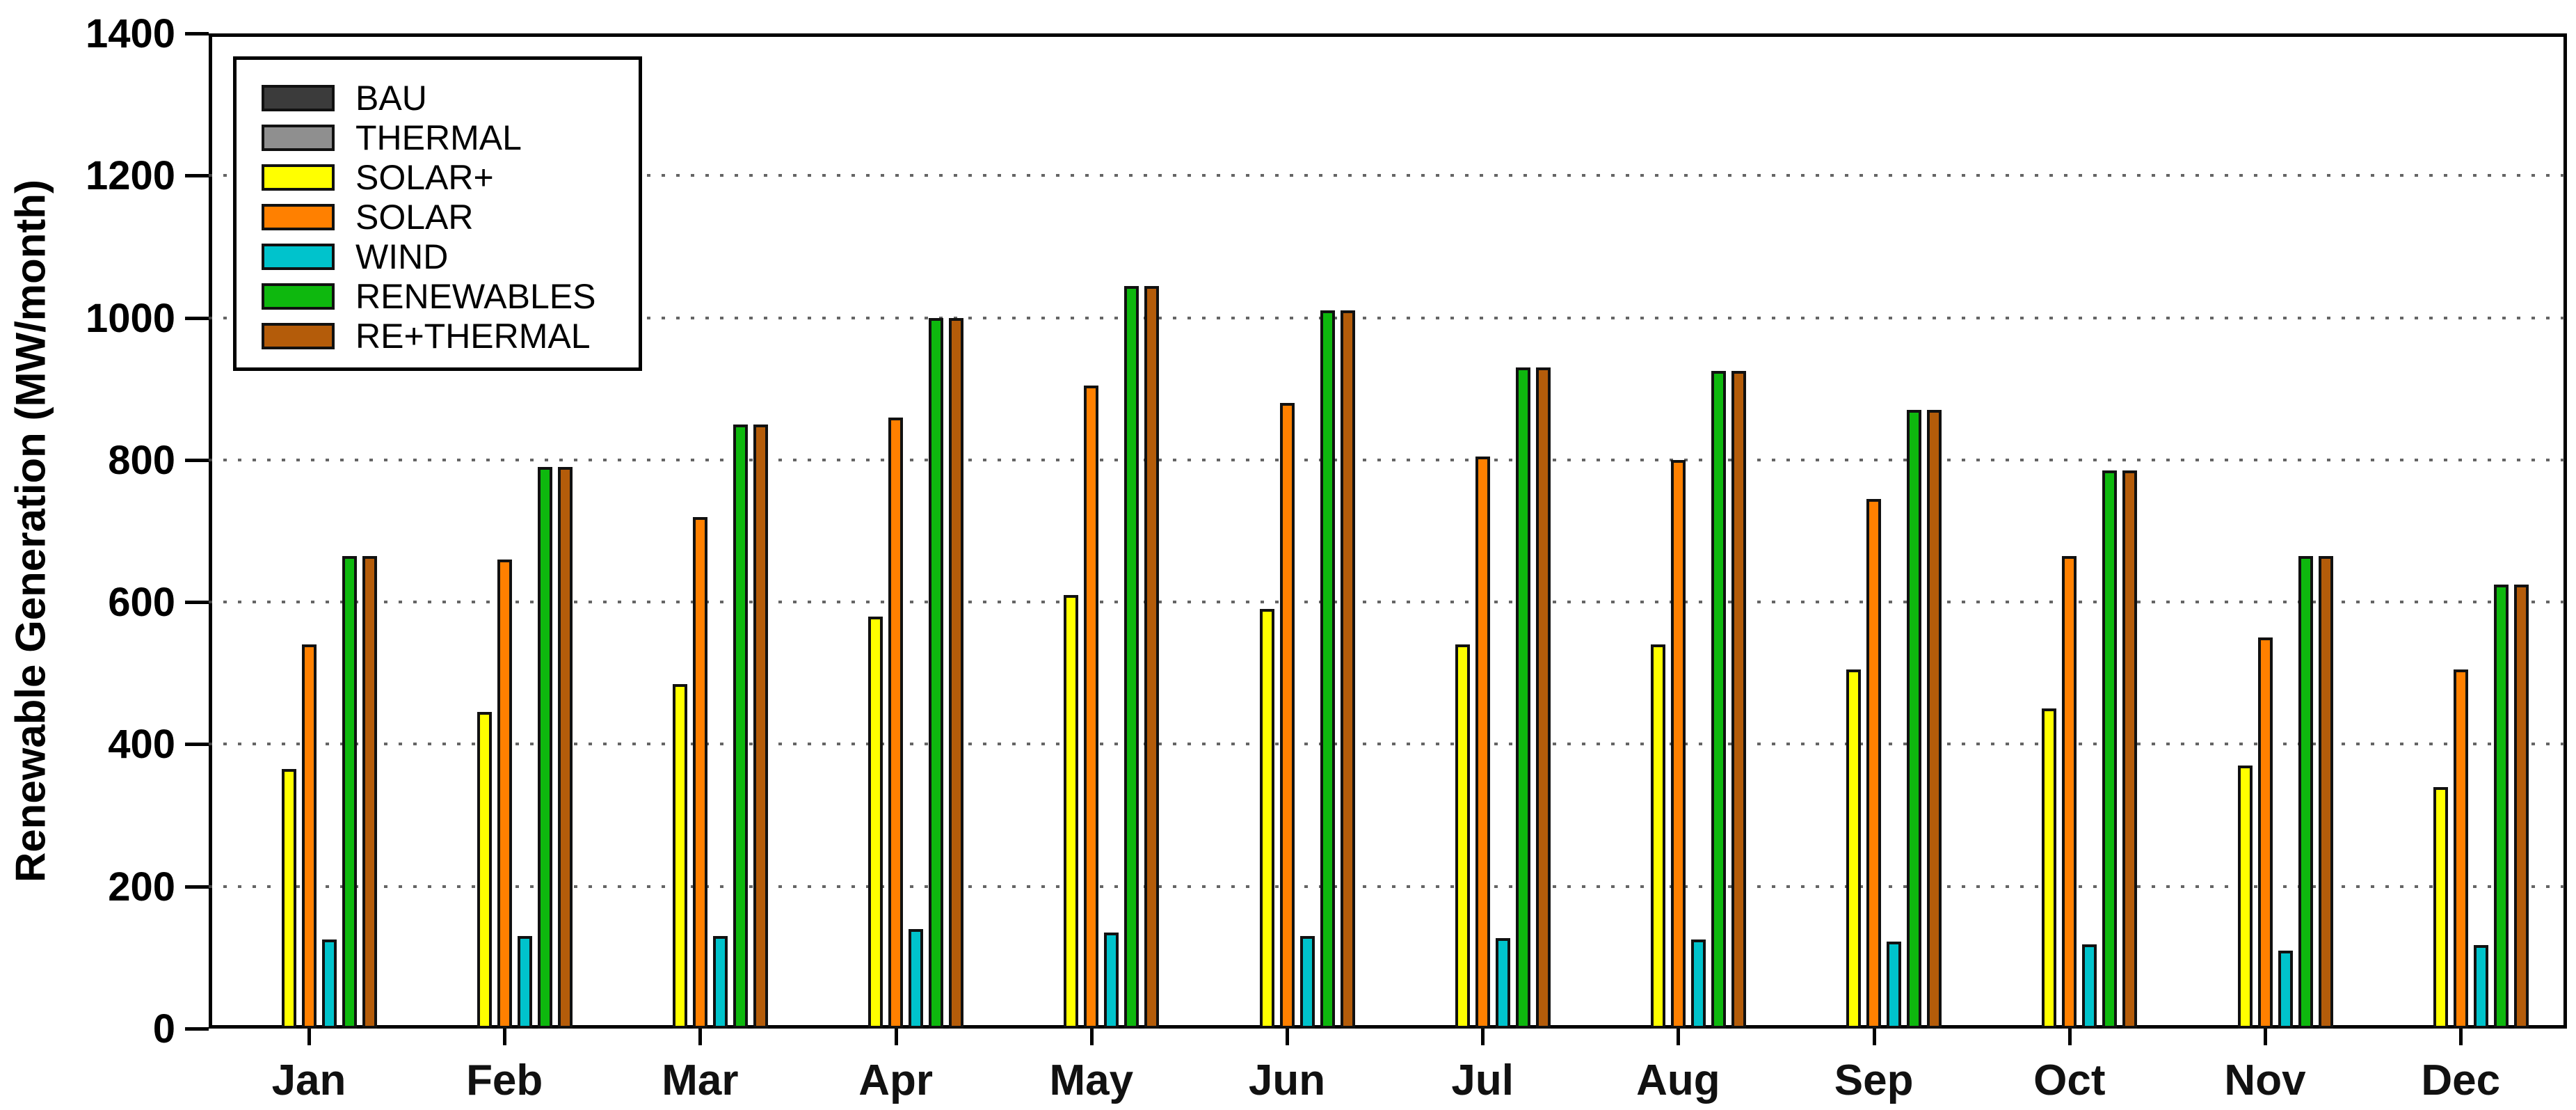  I want to click on x-tick-Feb, so click(505, 1037).